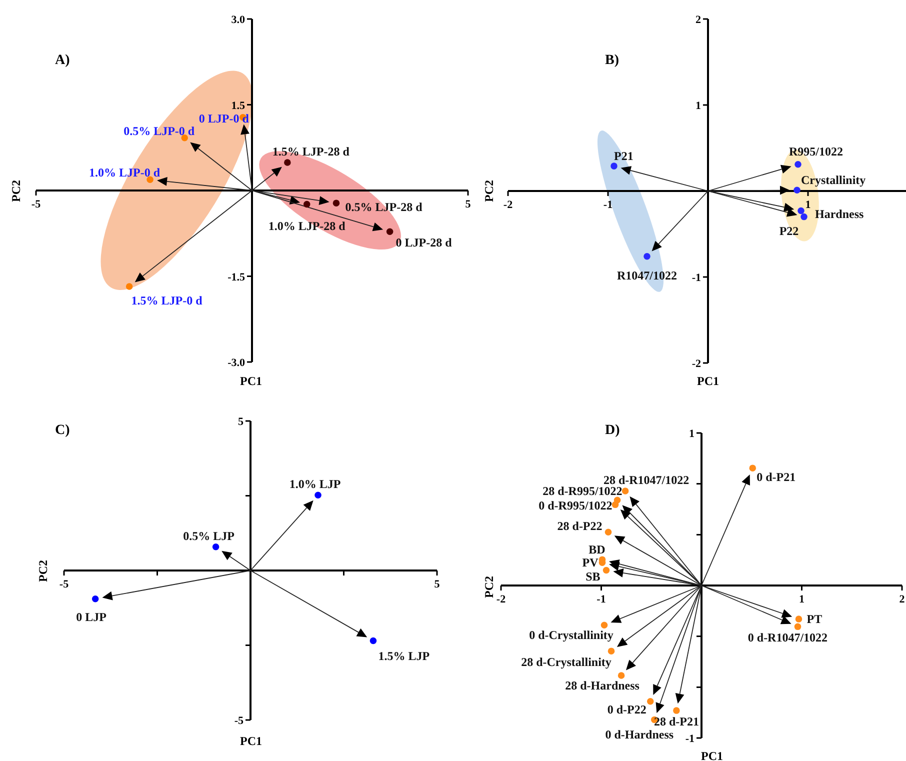 The image size is (906, 761). I want to click on text: A), so click(62, 60).